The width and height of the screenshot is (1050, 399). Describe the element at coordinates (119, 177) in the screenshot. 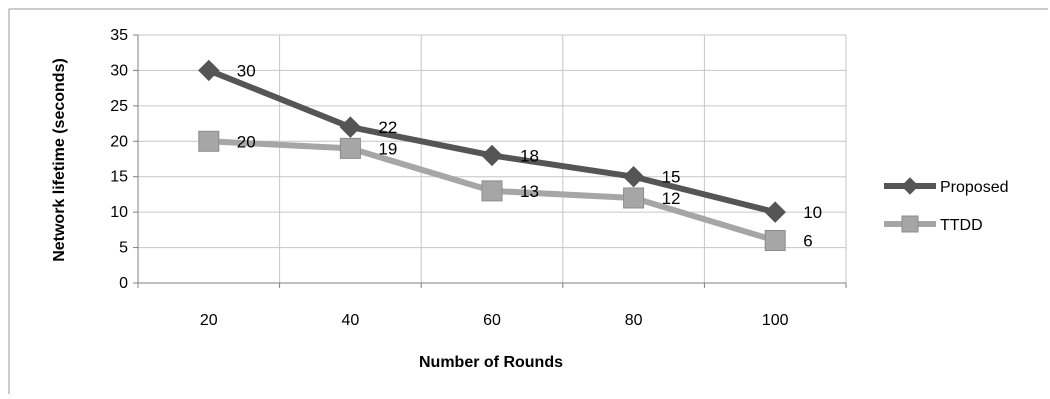

I see `y-tick-label: 15` at that location.